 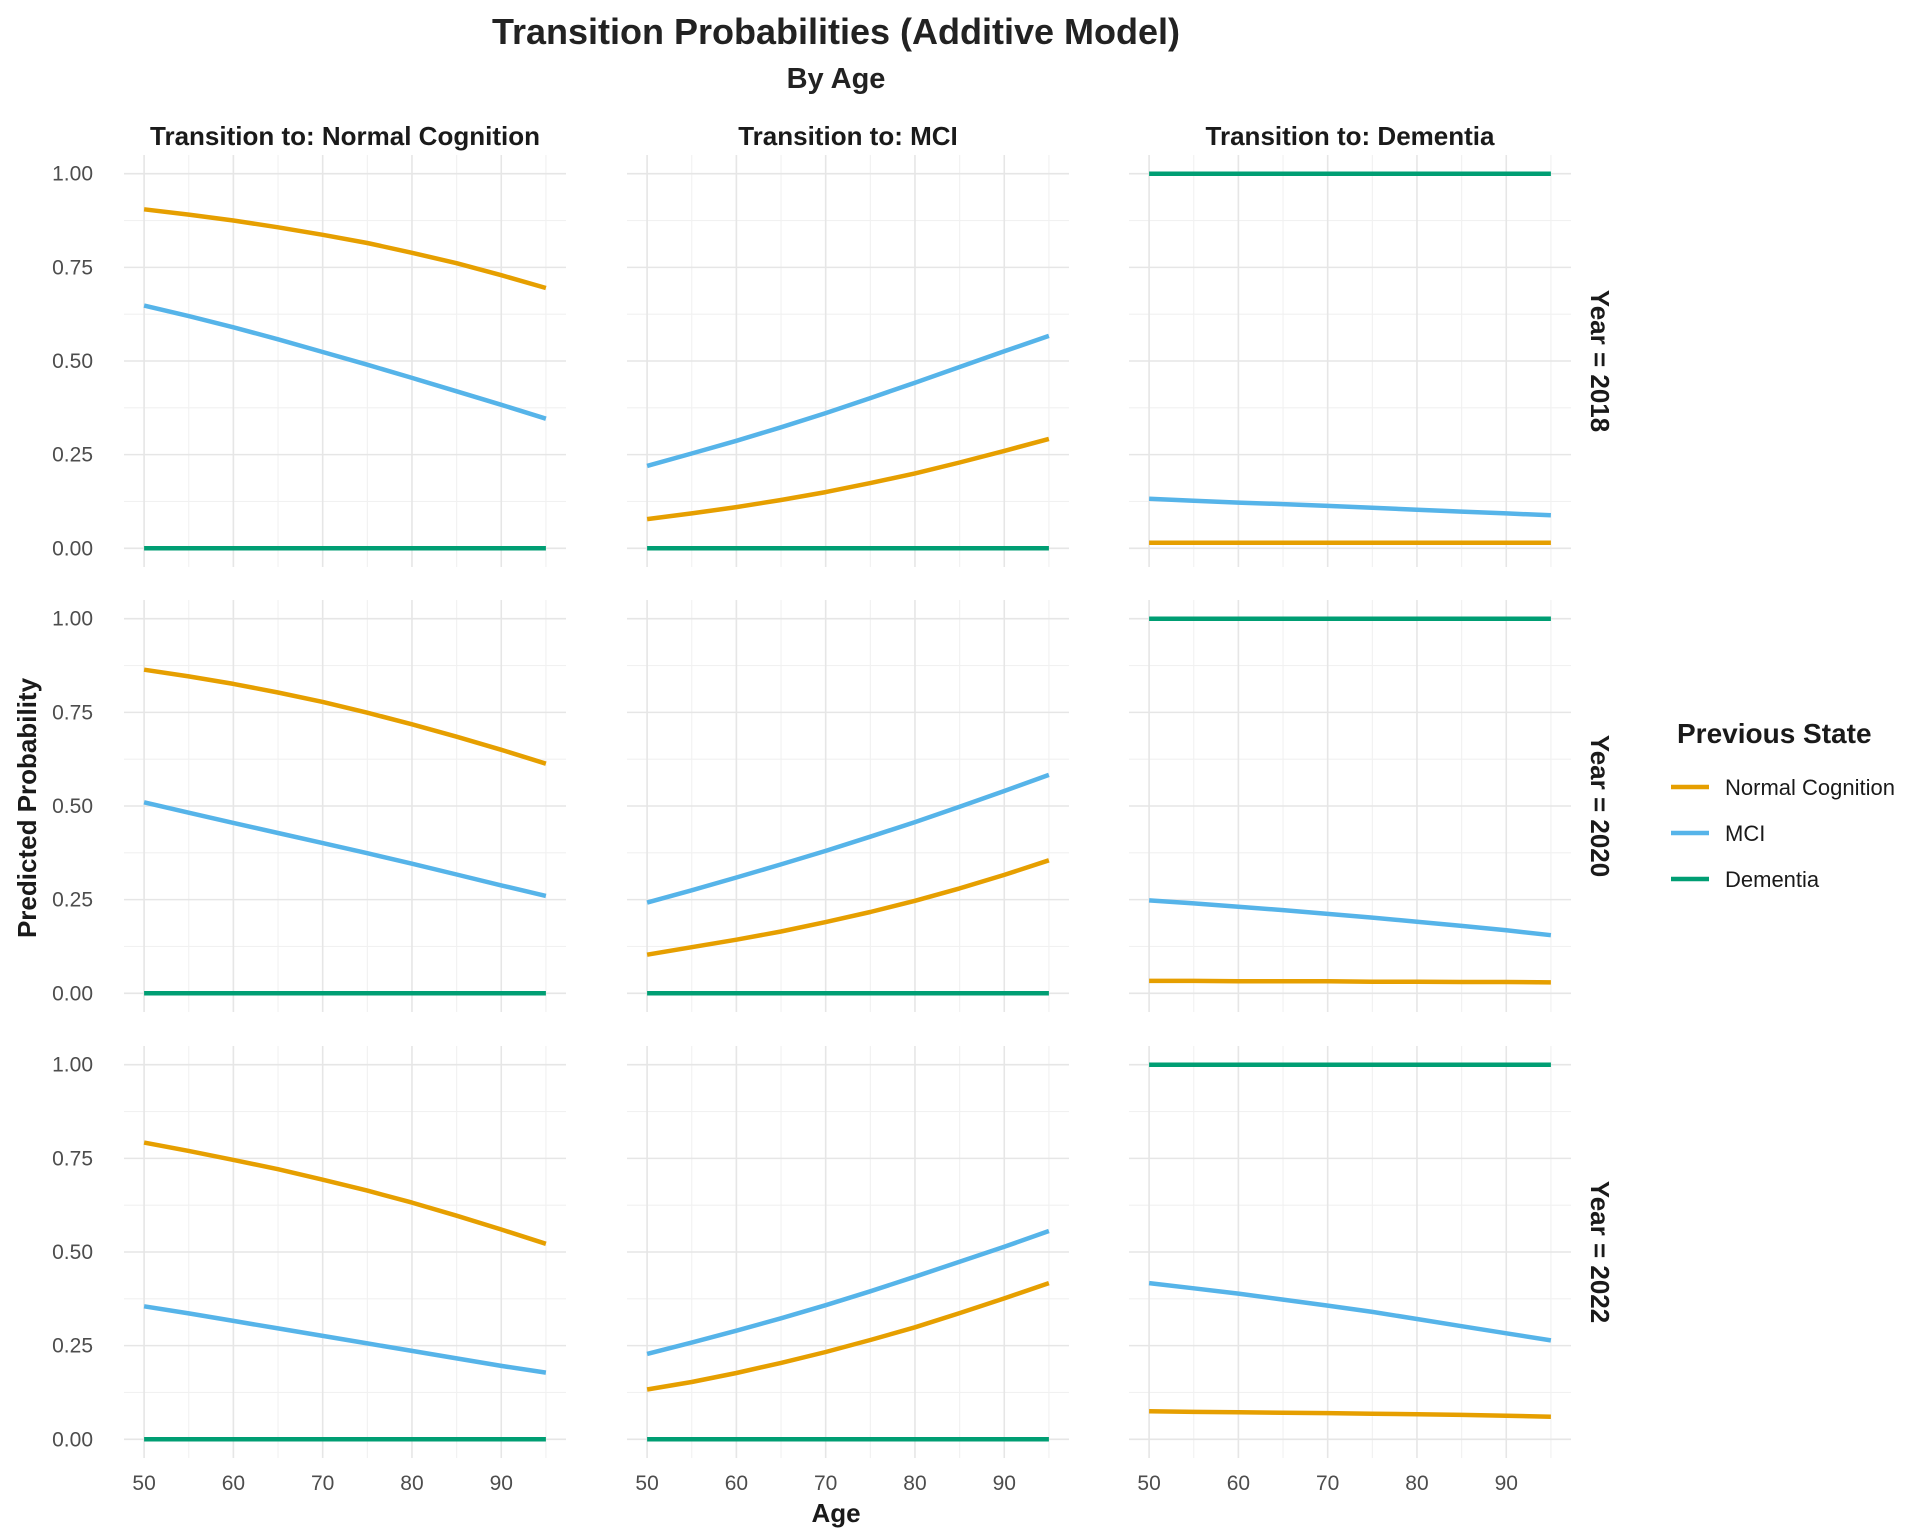 I want to click on panel-r1-c1, so click(x=345, y=361).